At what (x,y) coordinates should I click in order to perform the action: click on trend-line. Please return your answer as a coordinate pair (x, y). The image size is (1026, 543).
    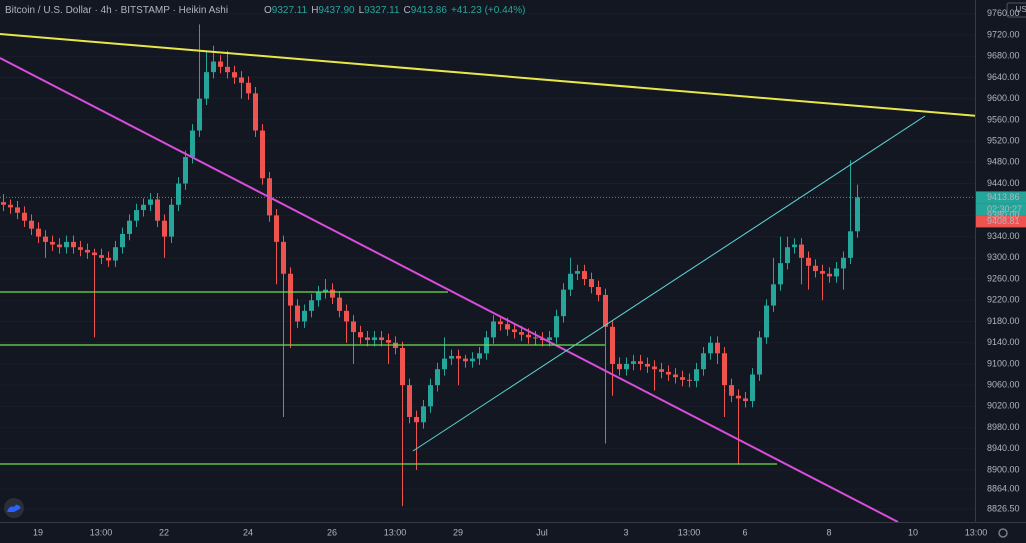
    Looking at the image, I should click on (487, 75).